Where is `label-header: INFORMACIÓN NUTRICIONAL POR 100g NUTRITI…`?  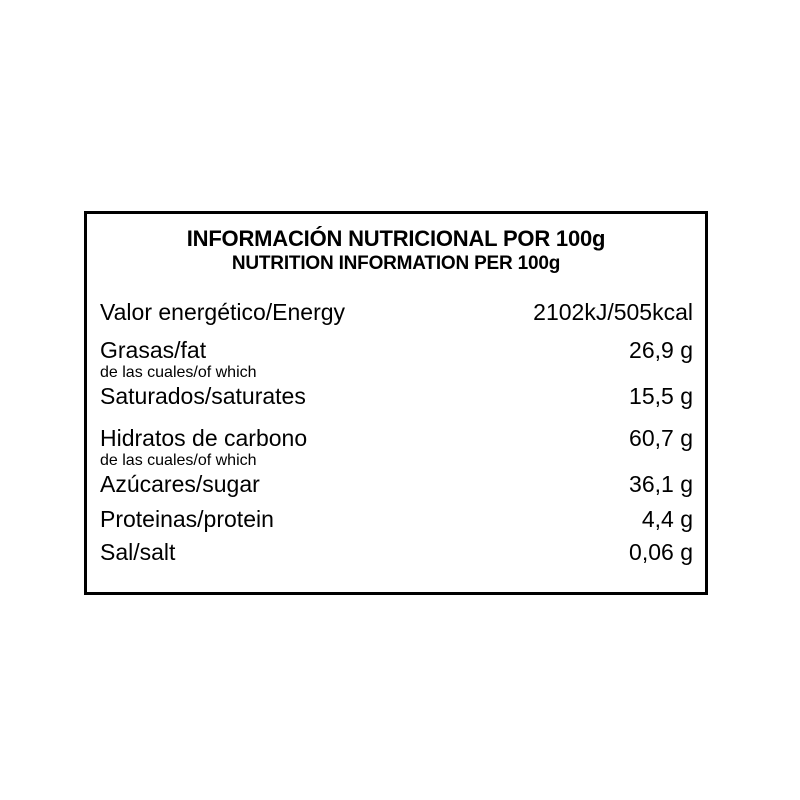
label-header: INFORMACIÓN NUTRICIONAL POR 100g NUTRITI… is located at coordinates (396, 245).